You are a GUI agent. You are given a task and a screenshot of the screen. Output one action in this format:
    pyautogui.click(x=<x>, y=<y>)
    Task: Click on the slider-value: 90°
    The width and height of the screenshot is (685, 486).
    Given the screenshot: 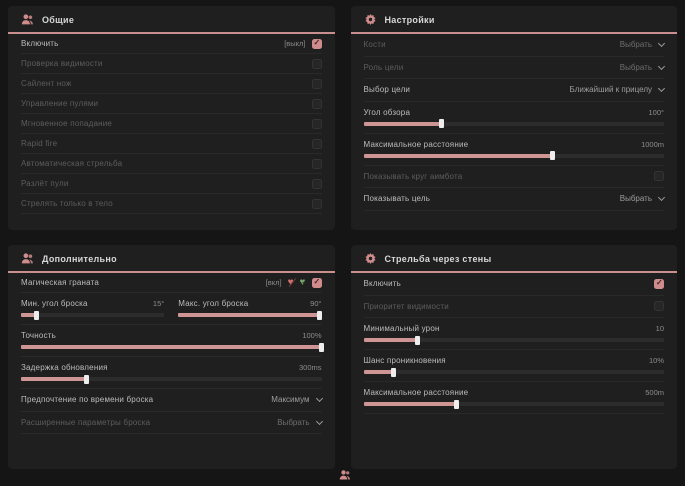 What is the action you would take?
    pyautogui.click(x=316, y=303)
    